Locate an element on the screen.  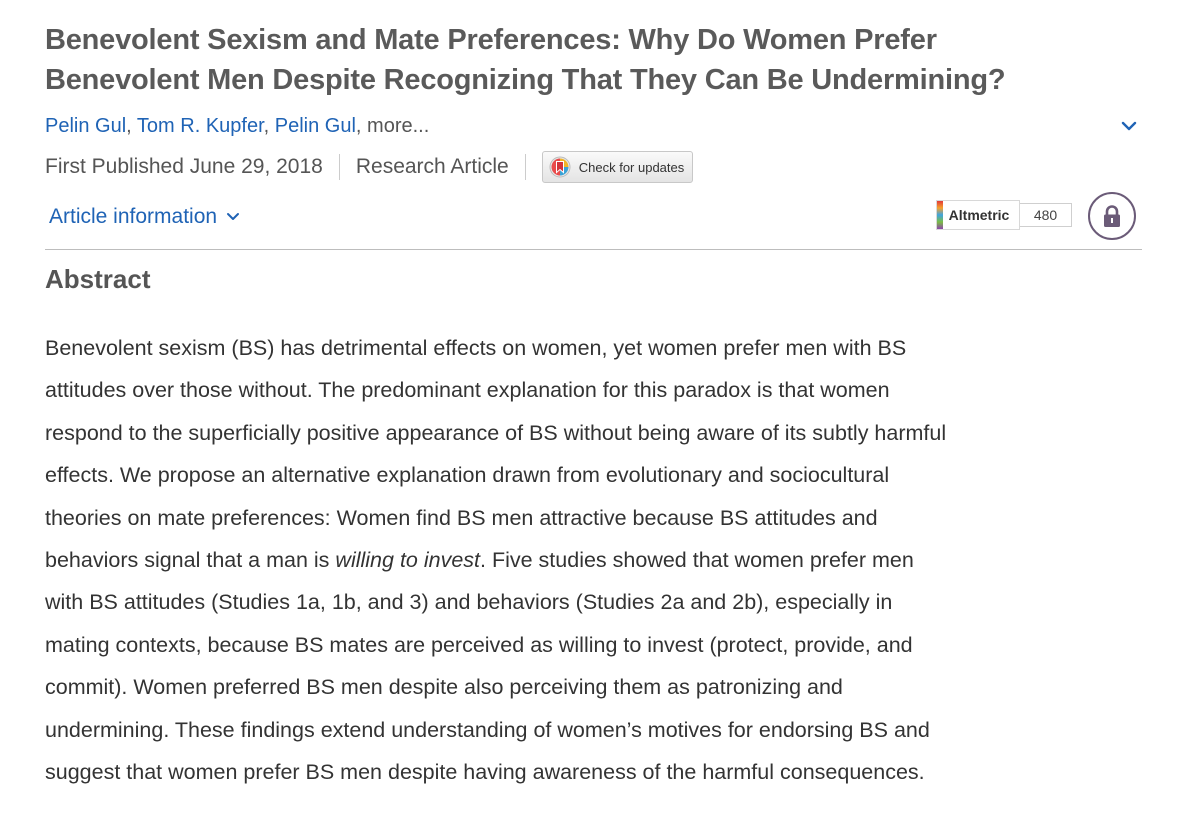
article-information-label: Article information is located at coordinates (133, 216).